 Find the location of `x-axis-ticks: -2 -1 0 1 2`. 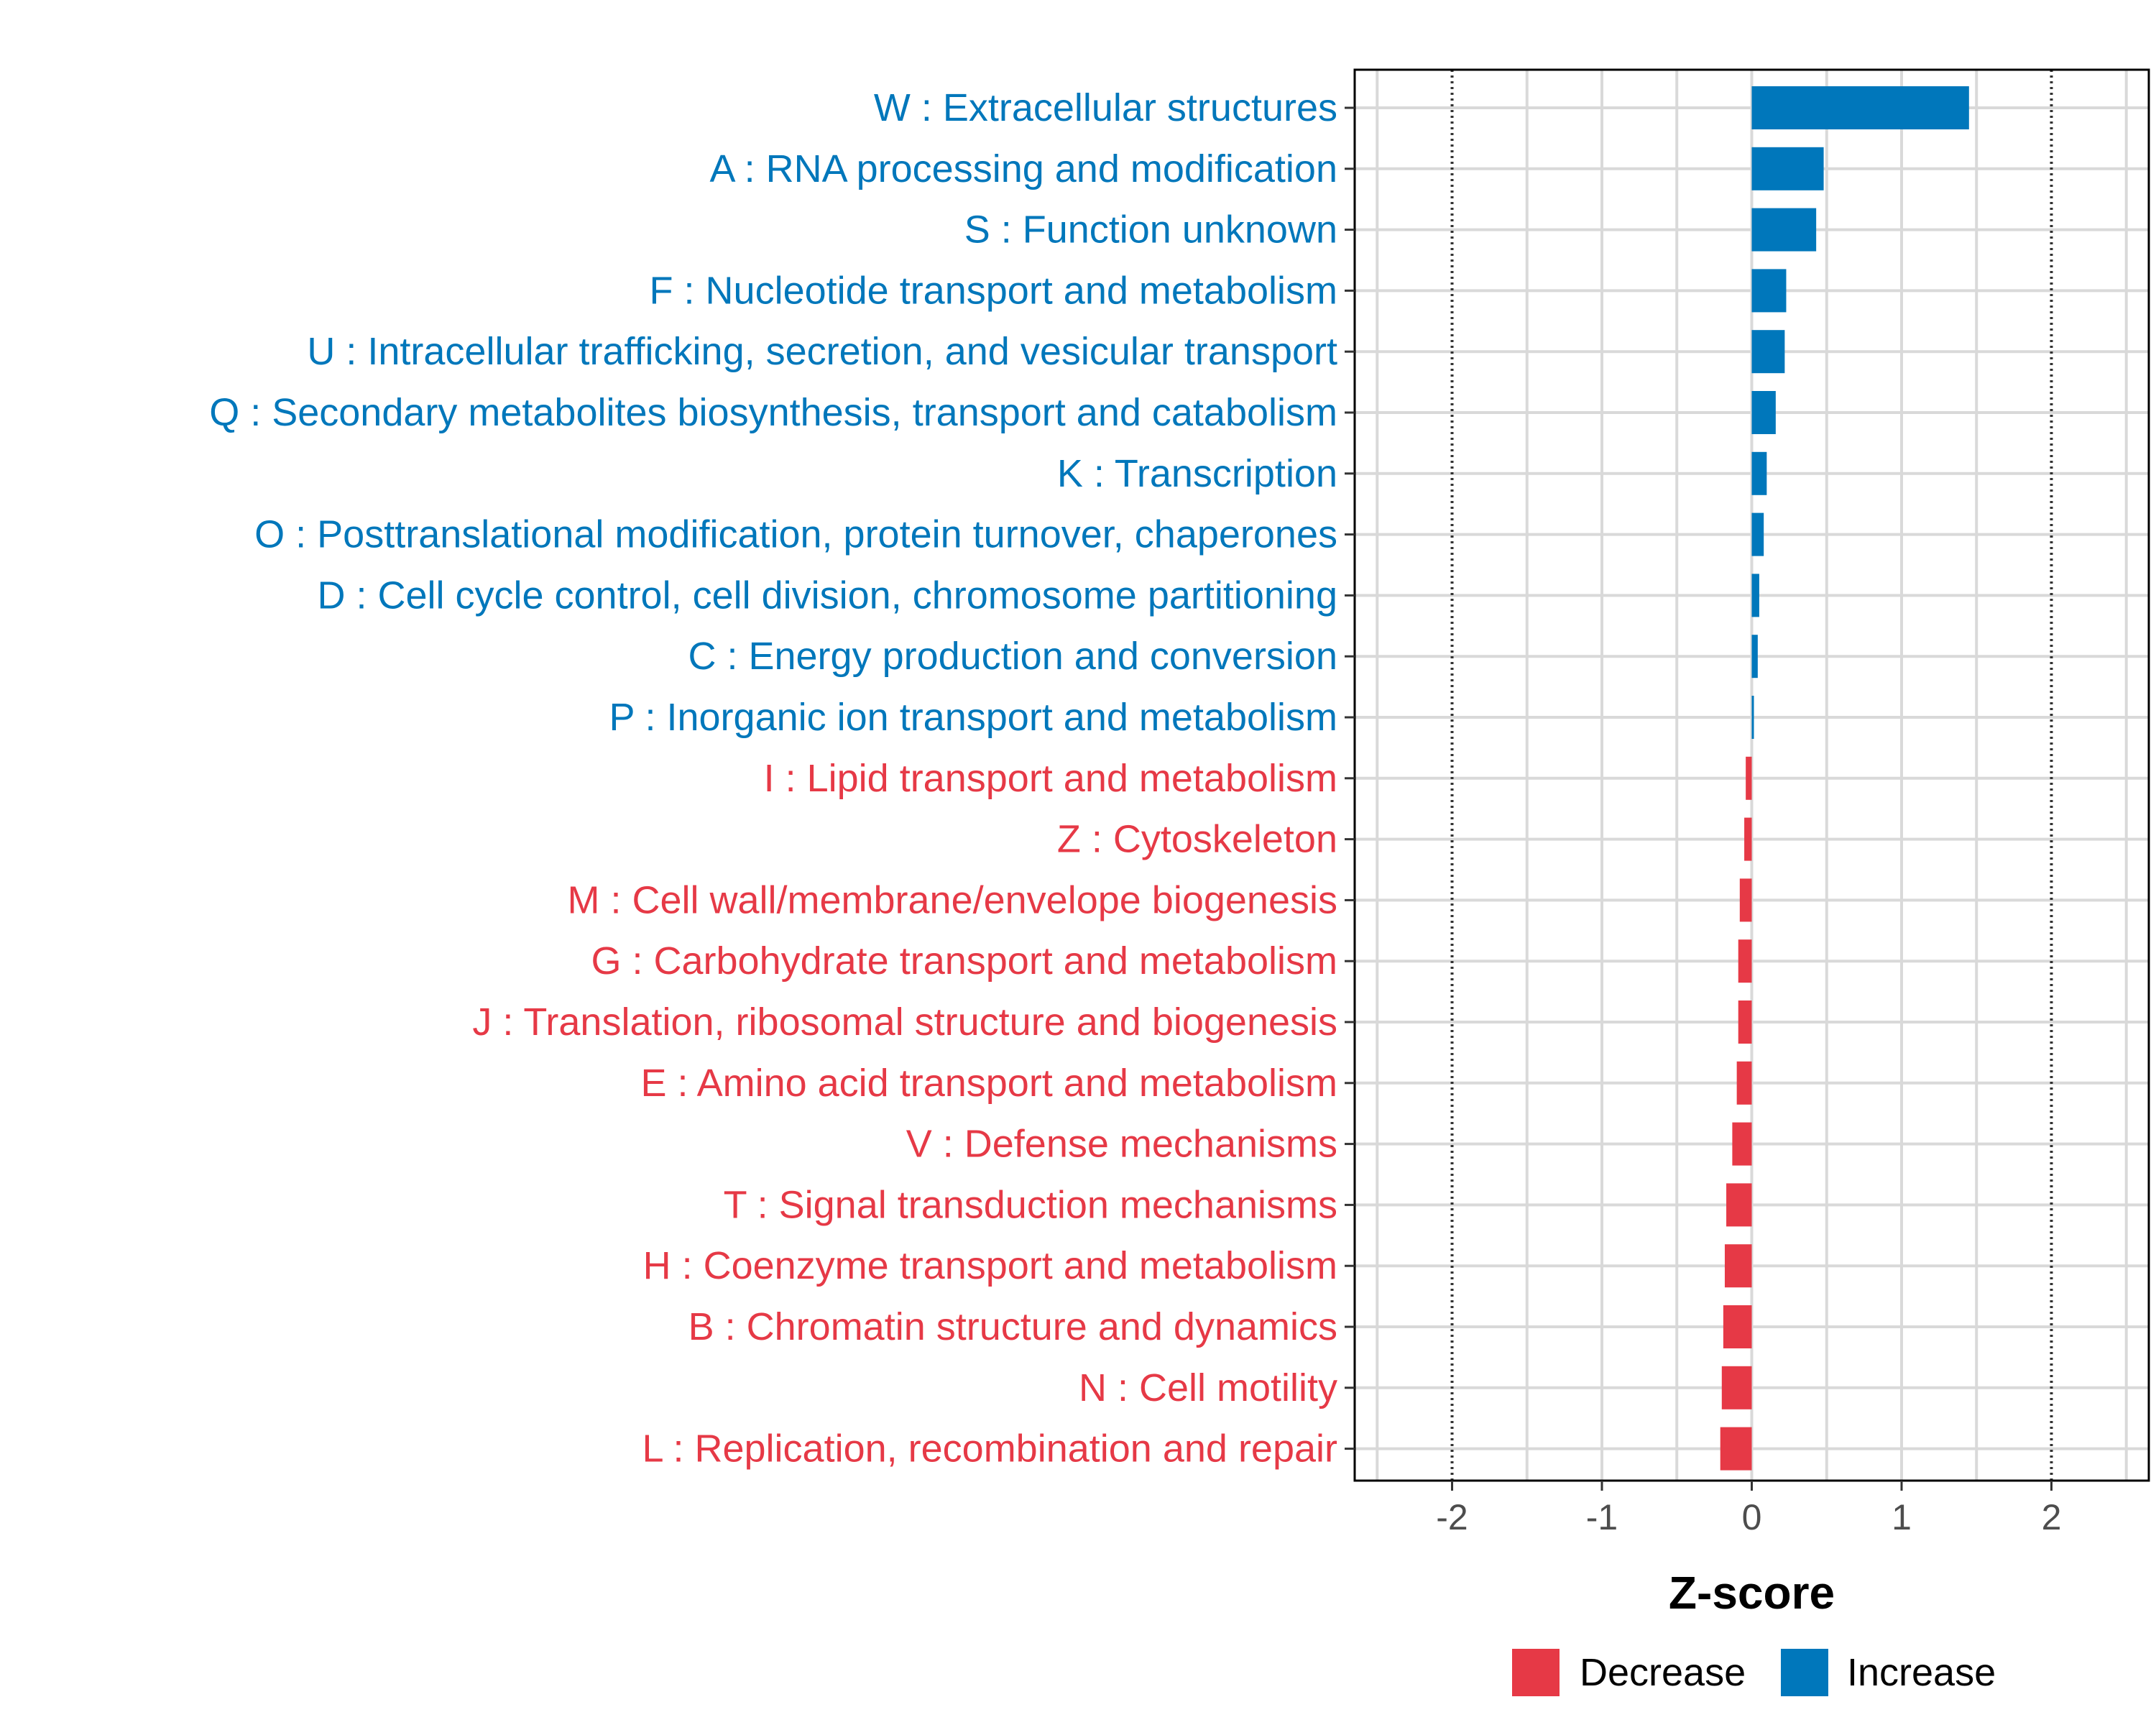

x-axis-ticks: -2 -1 0 1 2 is located at coordinates (1748, 1509).